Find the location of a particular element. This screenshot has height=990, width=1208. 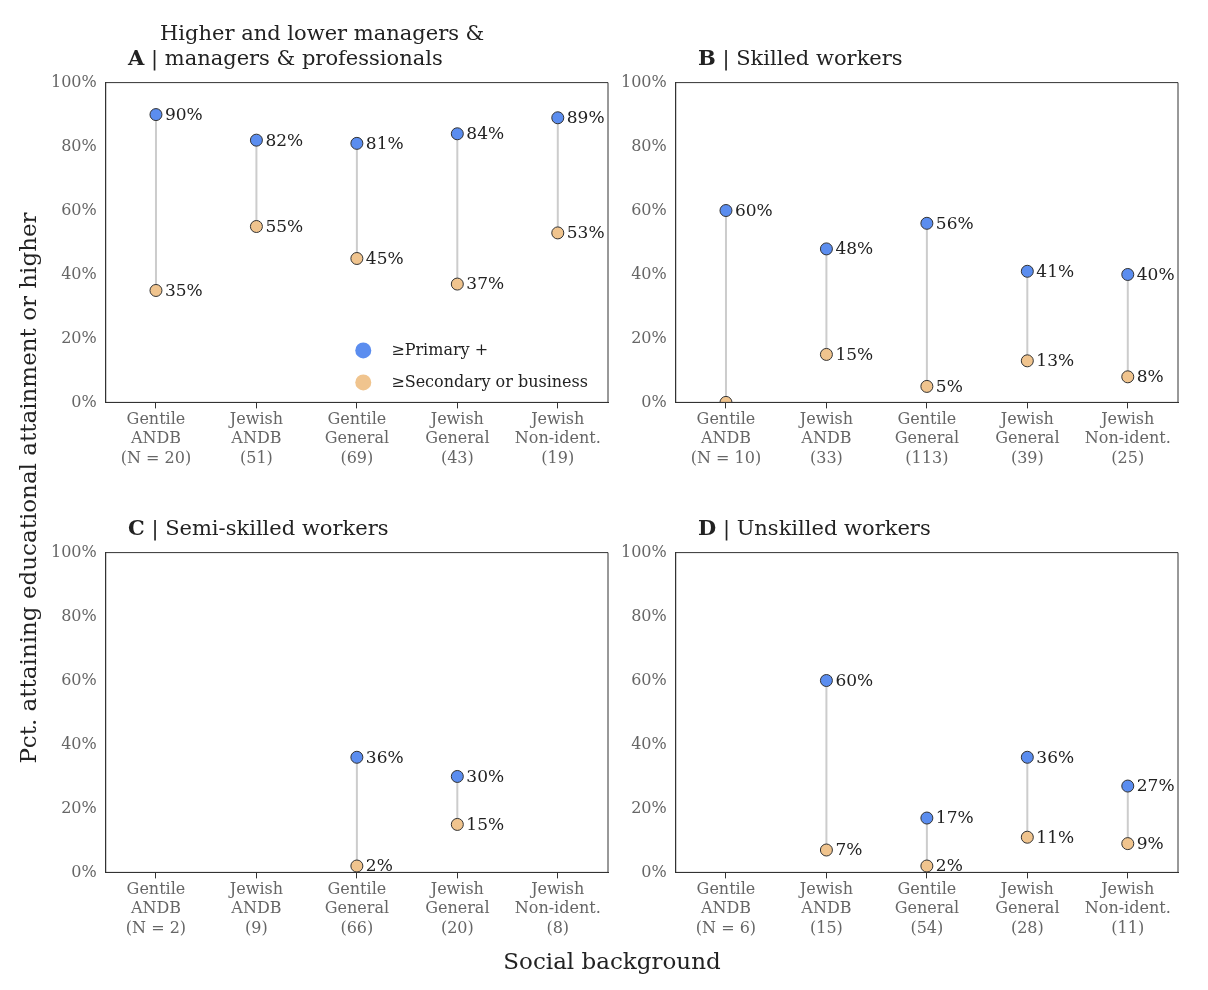

data-label: 17% is located at coordinates (954, 817).